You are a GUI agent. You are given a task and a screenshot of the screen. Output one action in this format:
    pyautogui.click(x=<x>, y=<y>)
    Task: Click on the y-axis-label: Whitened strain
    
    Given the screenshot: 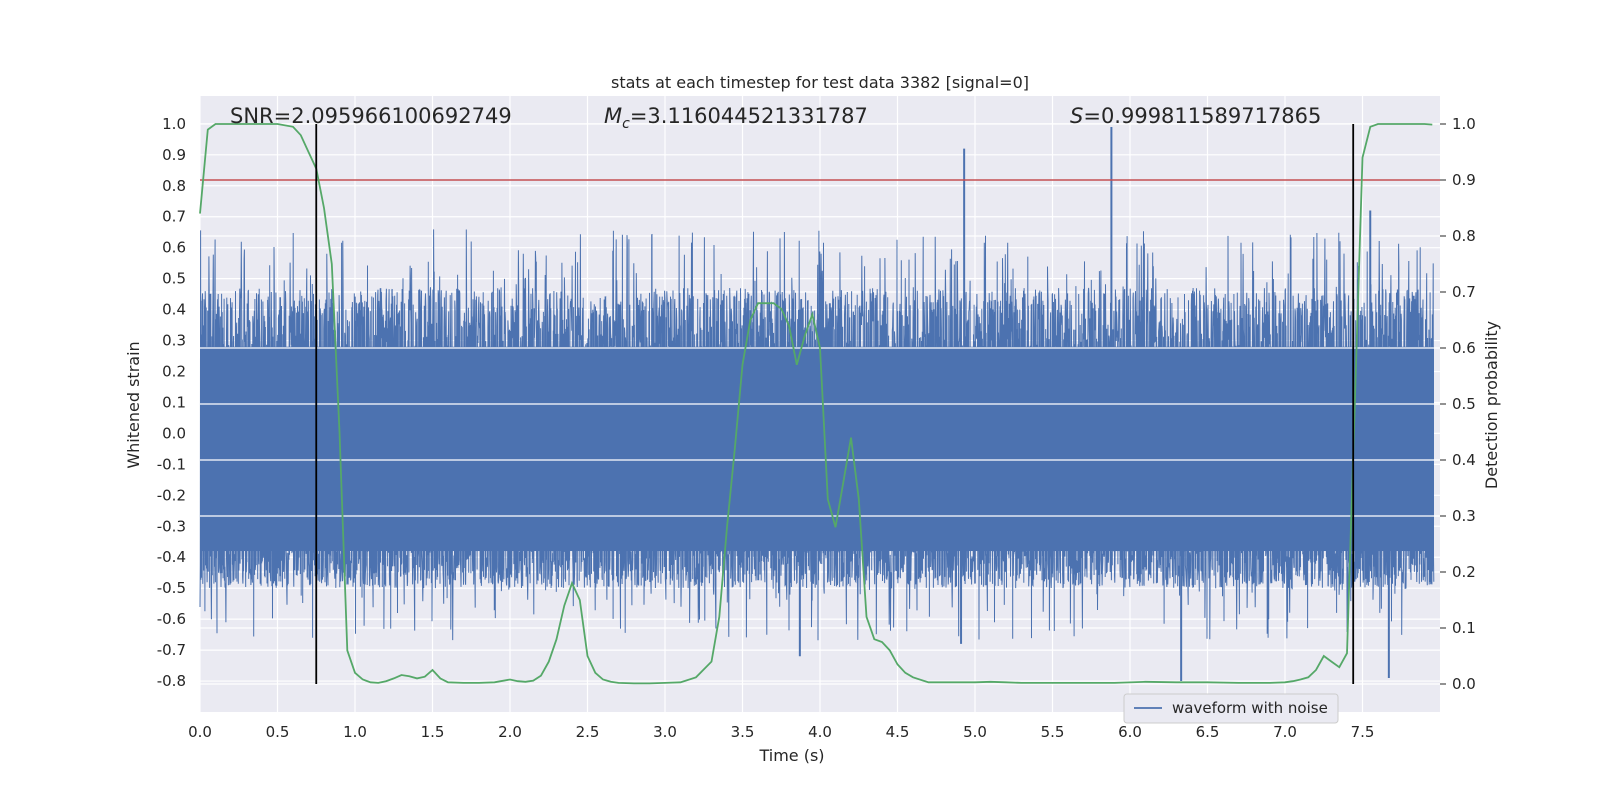 What is the action you would take?
    pyautogui.click(x=133, y=404)
    